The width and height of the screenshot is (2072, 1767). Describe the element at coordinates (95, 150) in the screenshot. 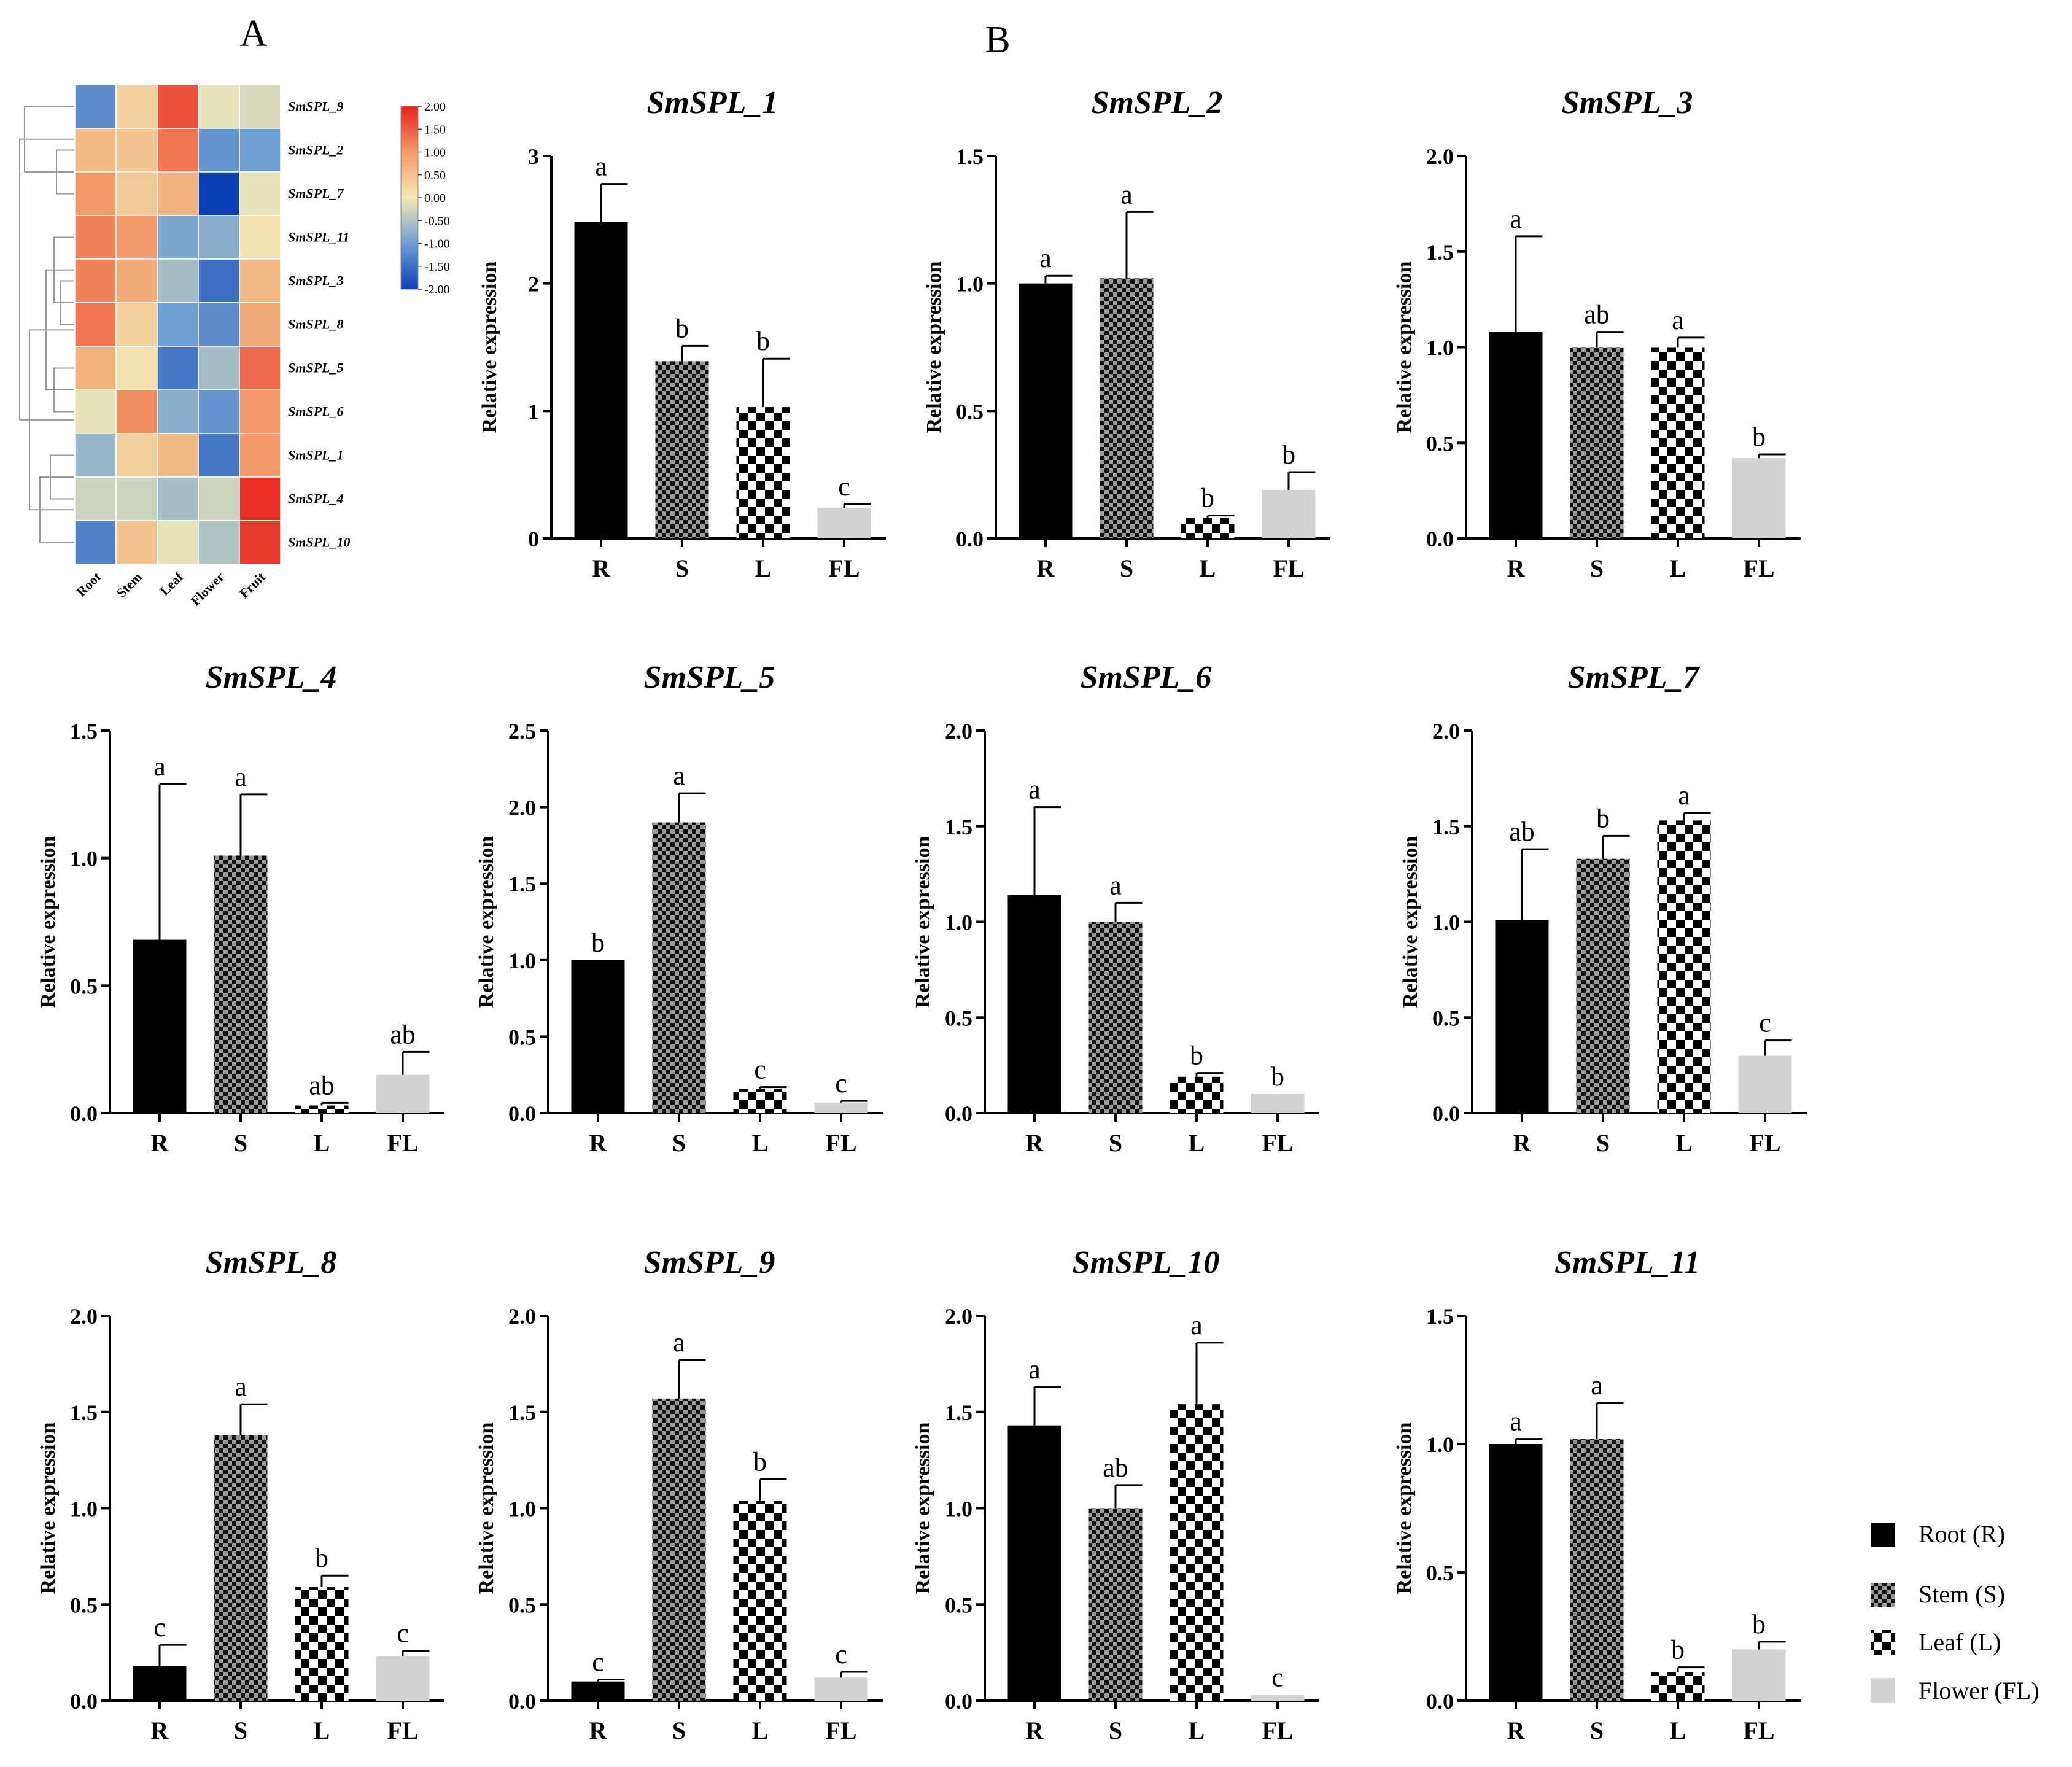

I see `heatmap-cell-smspl-2-root` at that location.